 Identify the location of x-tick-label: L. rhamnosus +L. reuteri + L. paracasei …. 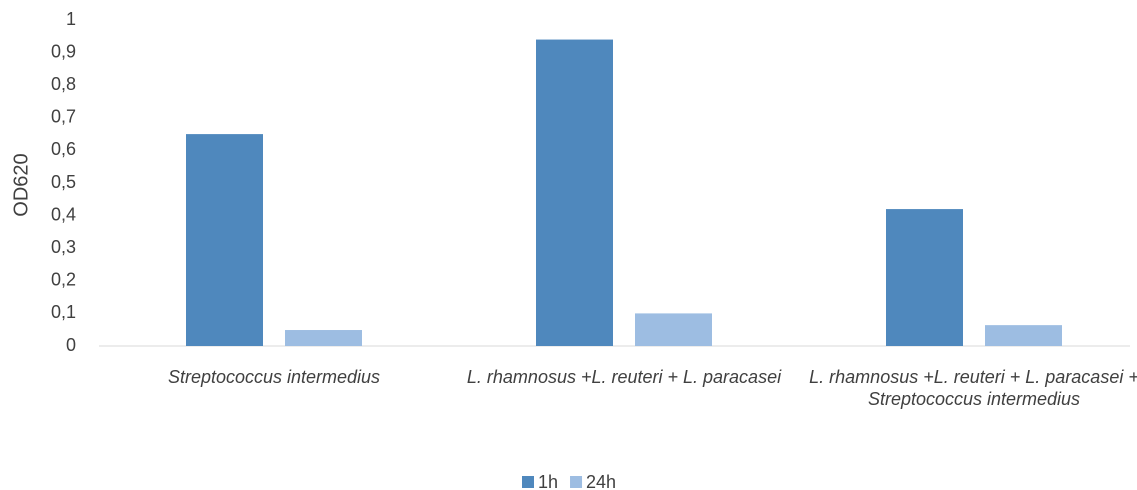
(973, 388).